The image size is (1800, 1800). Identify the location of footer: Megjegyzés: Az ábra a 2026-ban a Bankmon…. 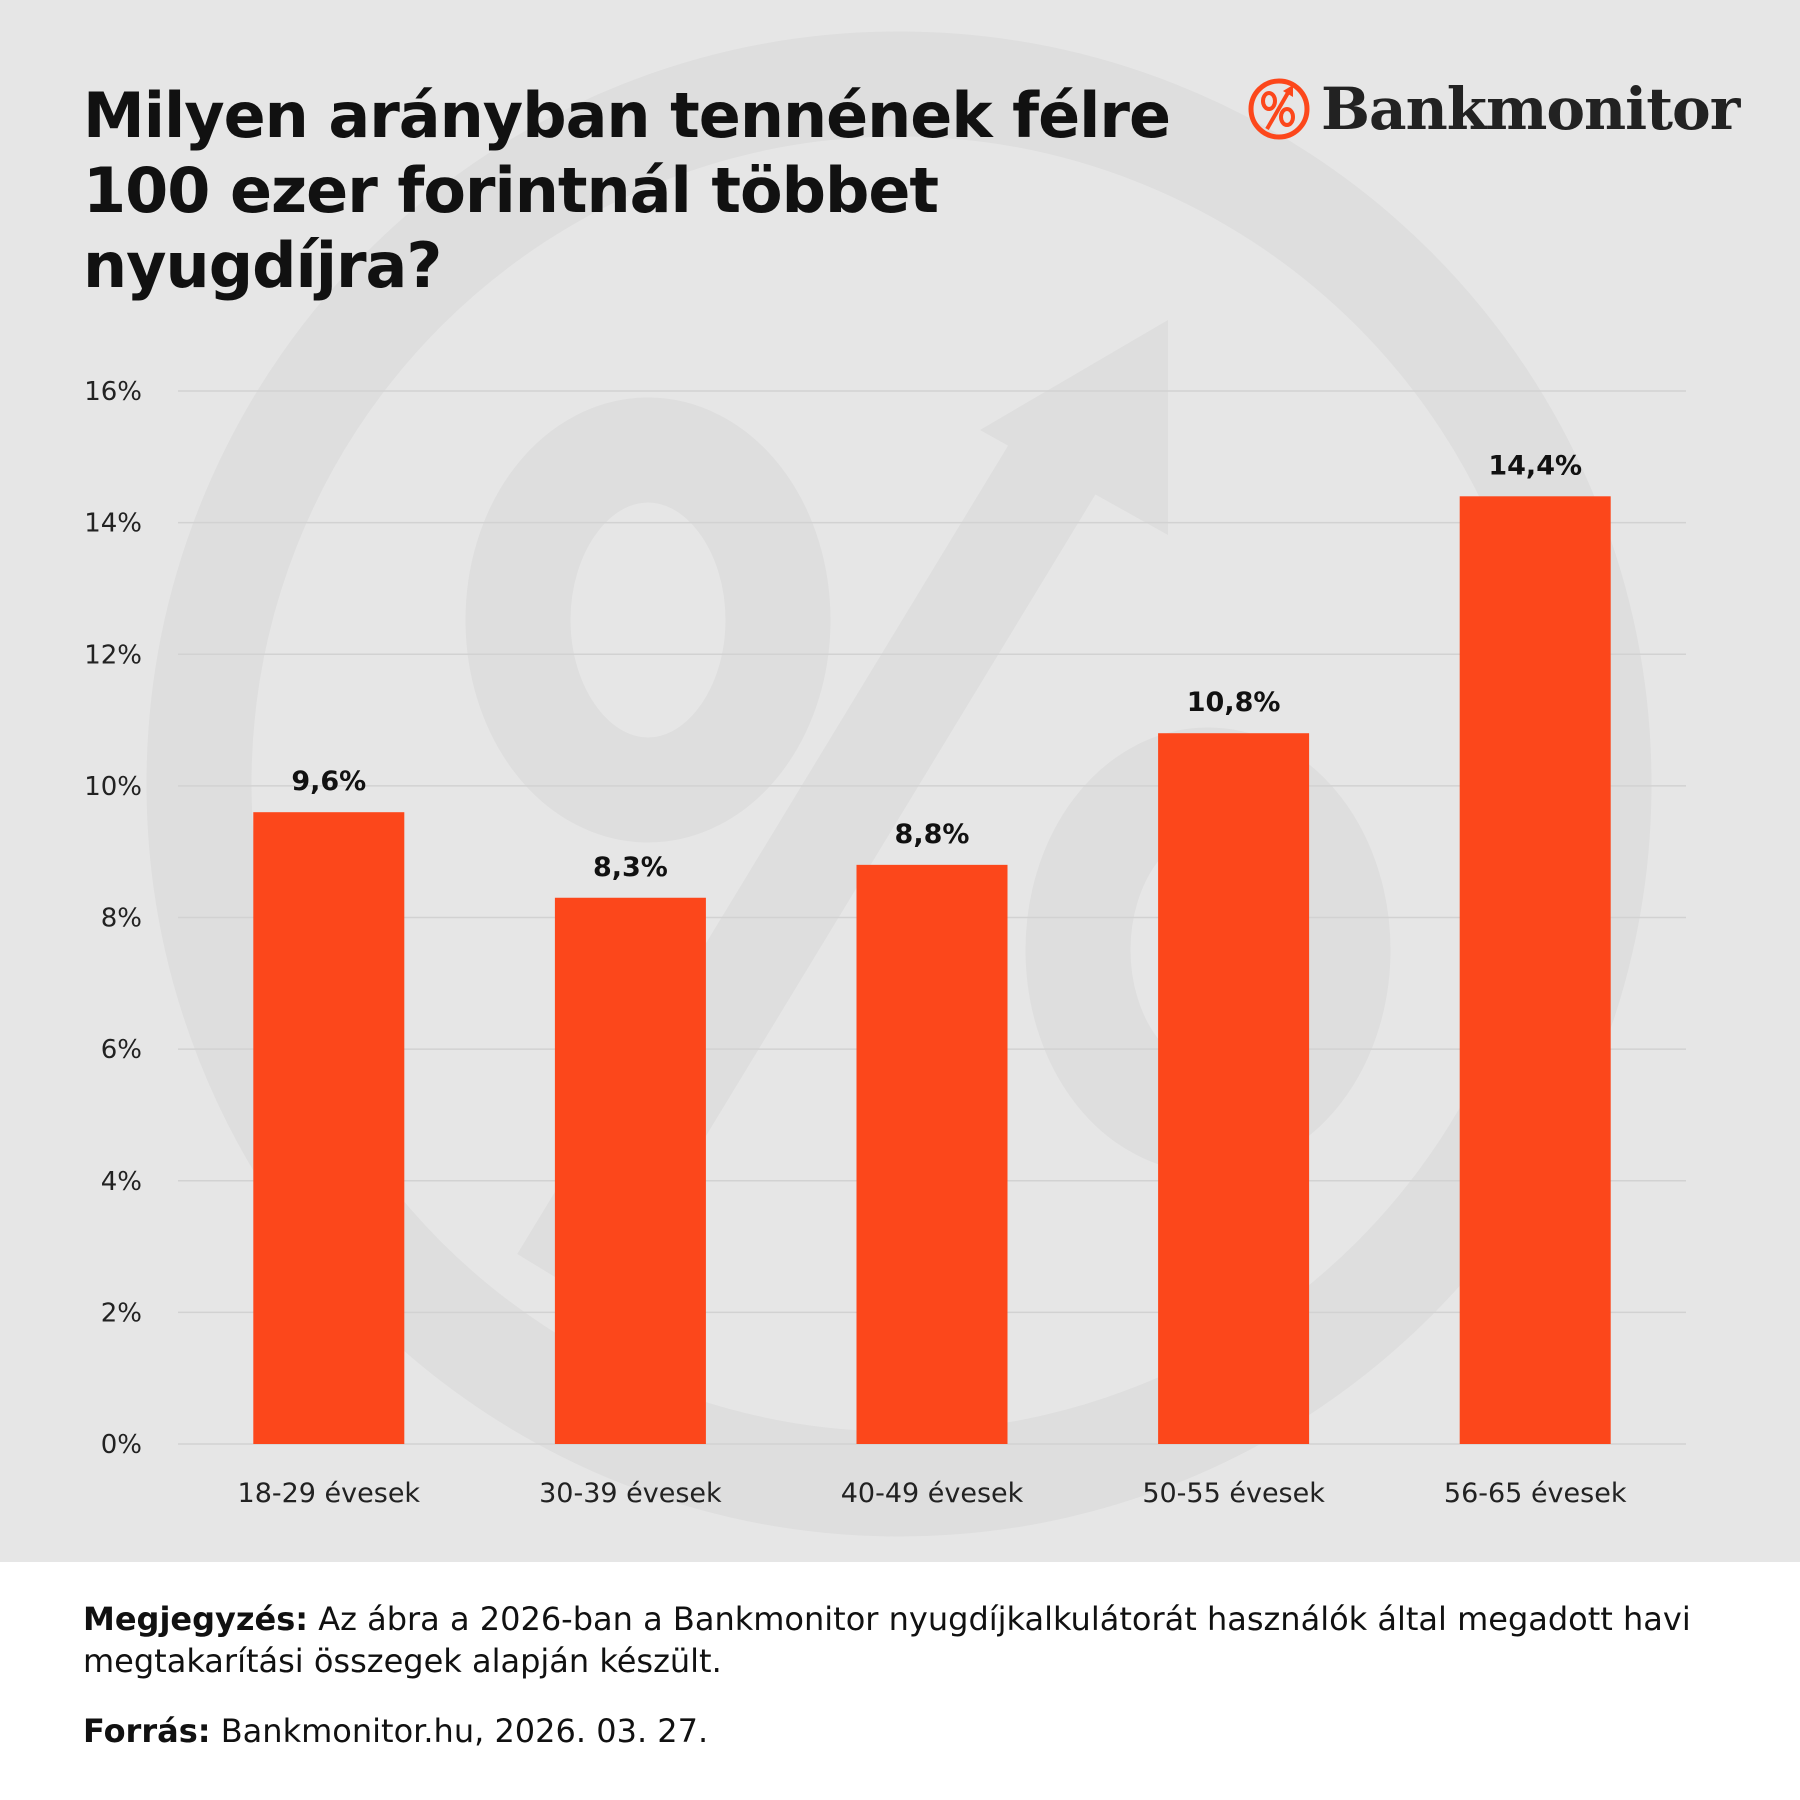
(908, 1689).